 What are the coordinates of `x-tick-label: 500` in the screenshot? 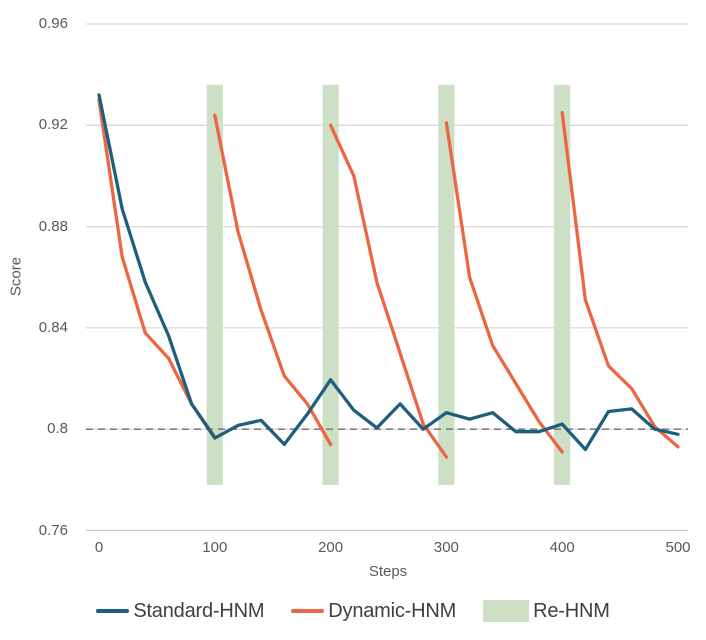 It's located at (678, 547).